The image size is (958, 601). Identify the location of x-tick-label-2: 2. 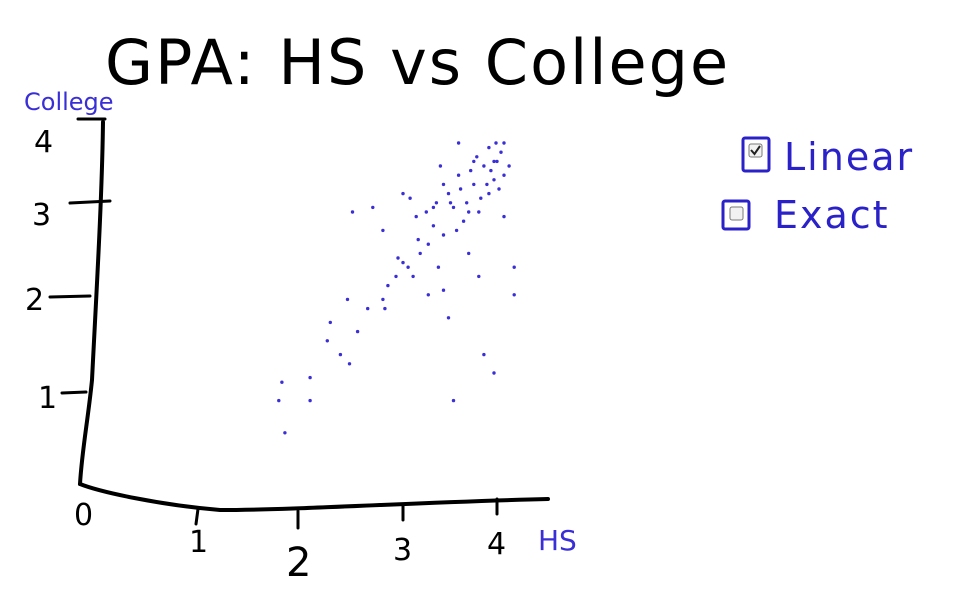
(298, 563).